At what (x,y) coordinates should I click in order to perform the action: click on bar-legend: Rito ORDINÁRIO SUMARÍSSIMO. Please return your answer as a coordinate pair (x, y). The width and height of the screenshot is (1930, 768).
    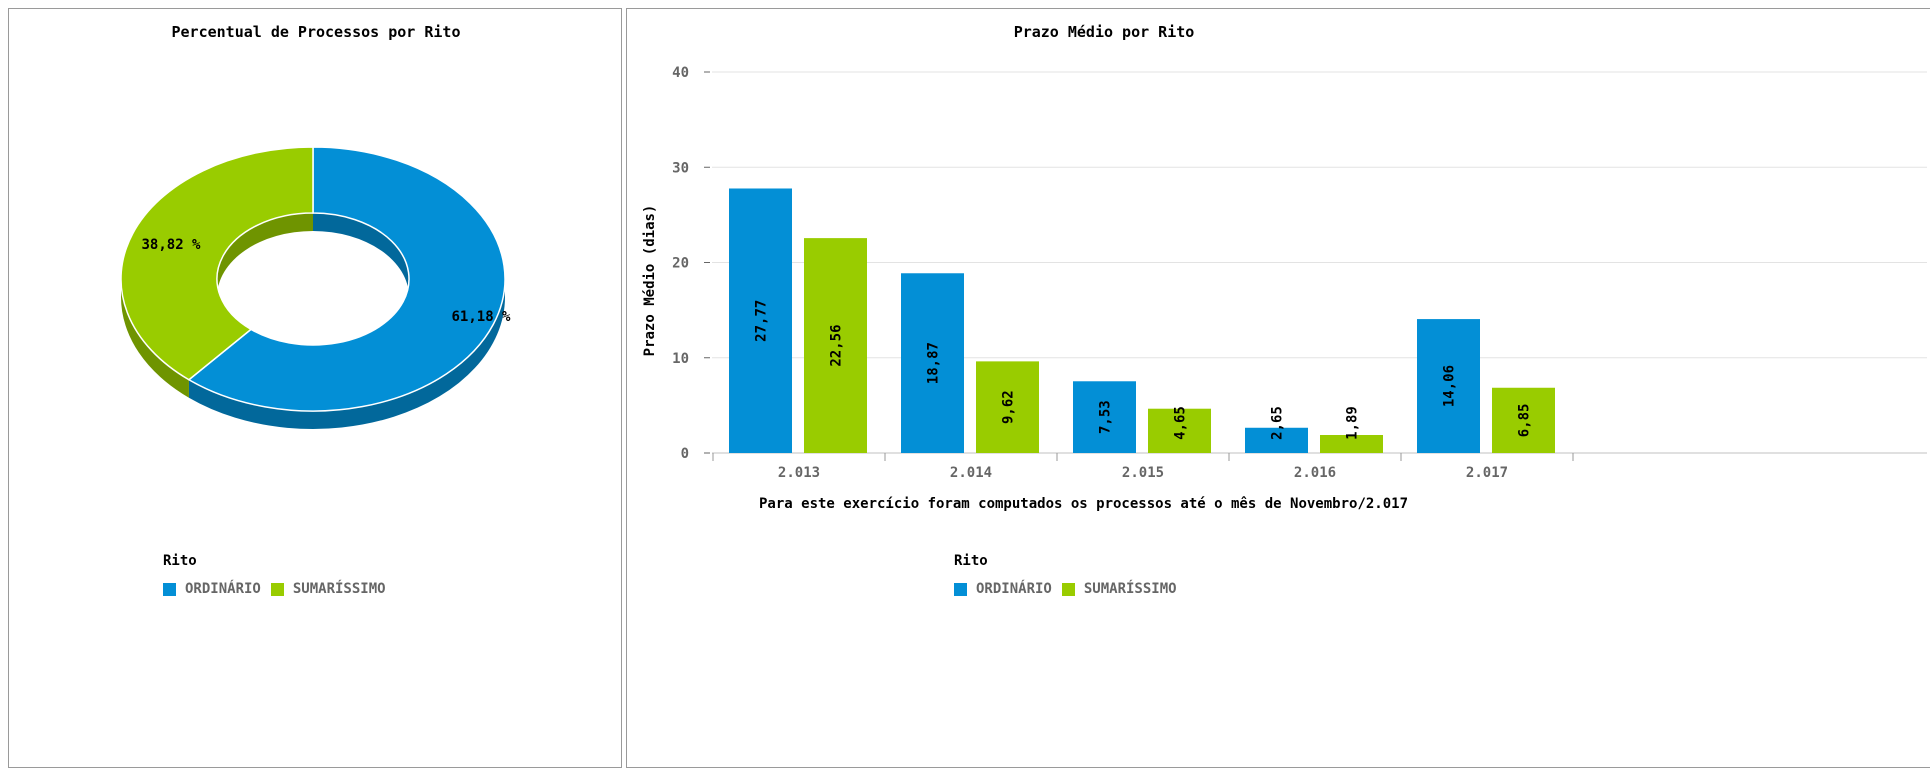
    Looking at the image, I should click on (1070, 575).